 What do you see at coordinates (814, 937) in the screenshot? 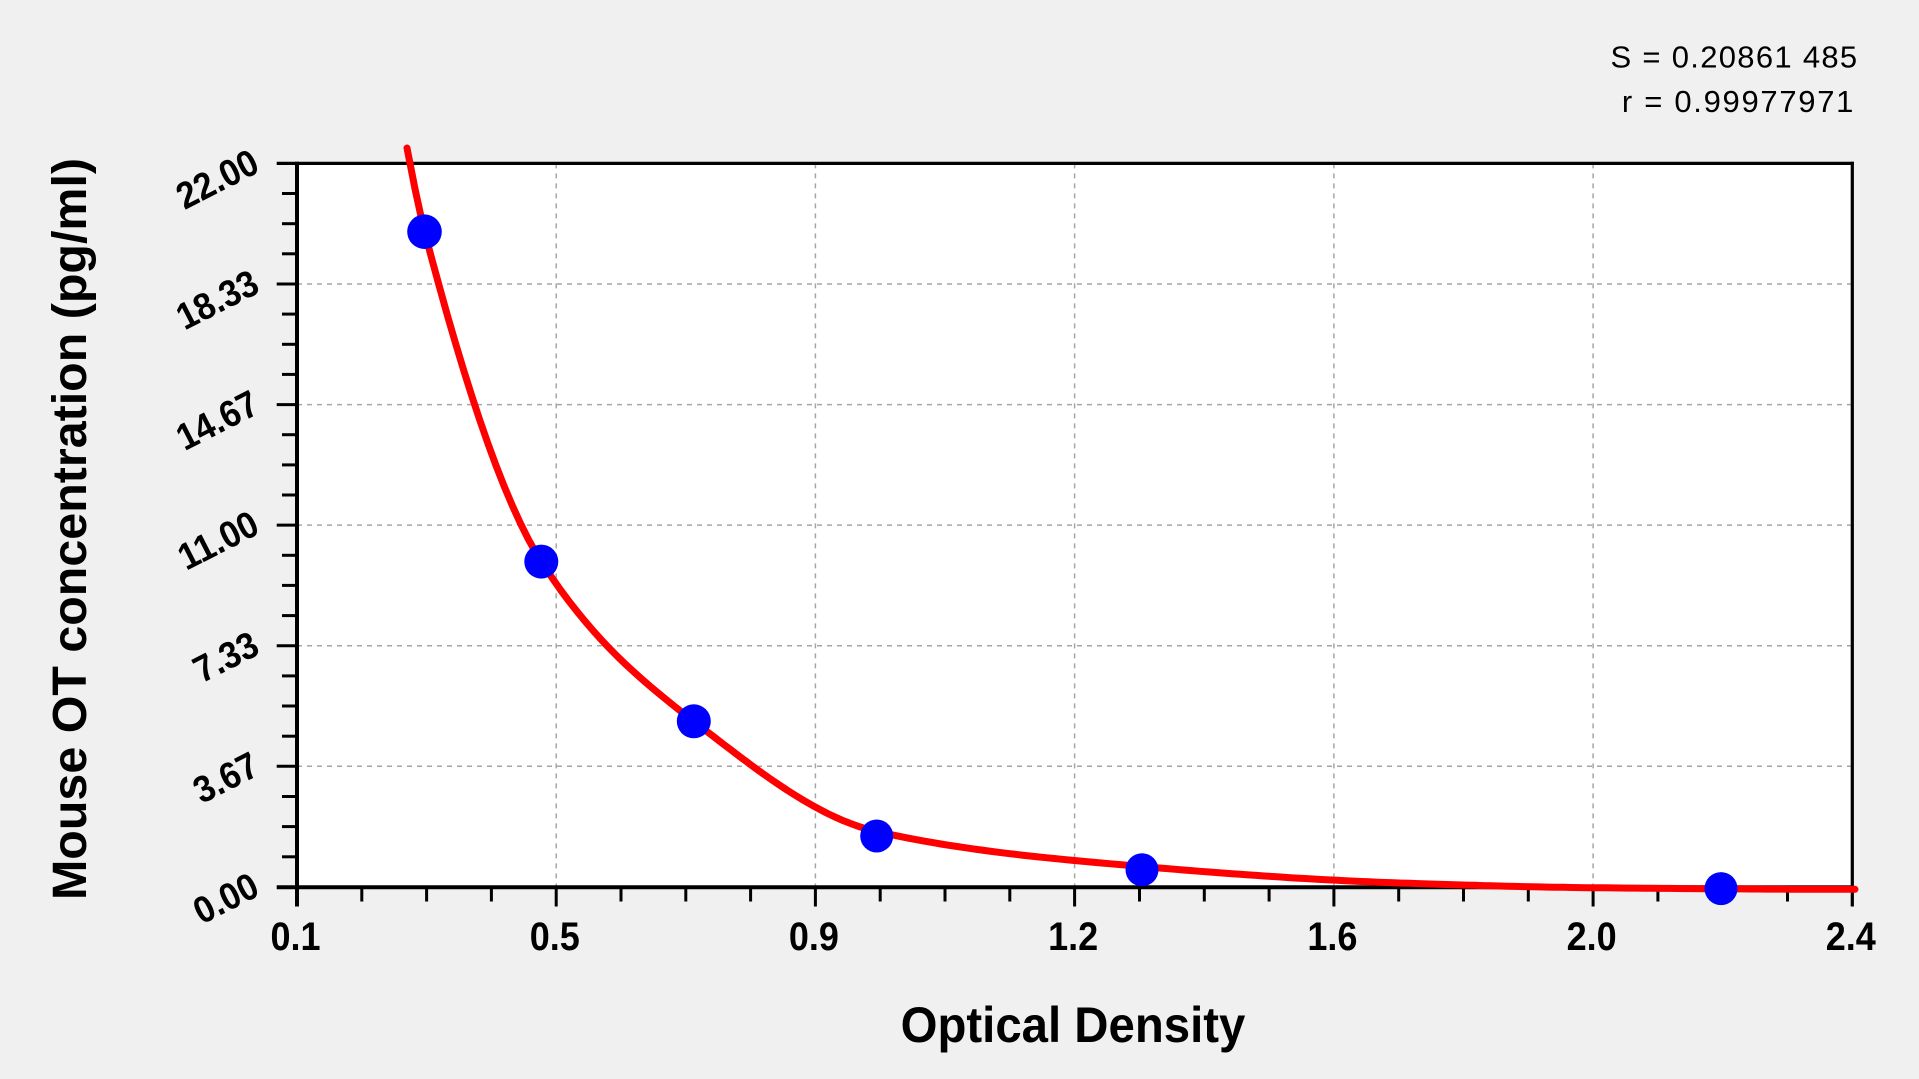
I see `svg-text: 0.9` at bounding box center [814, 937].